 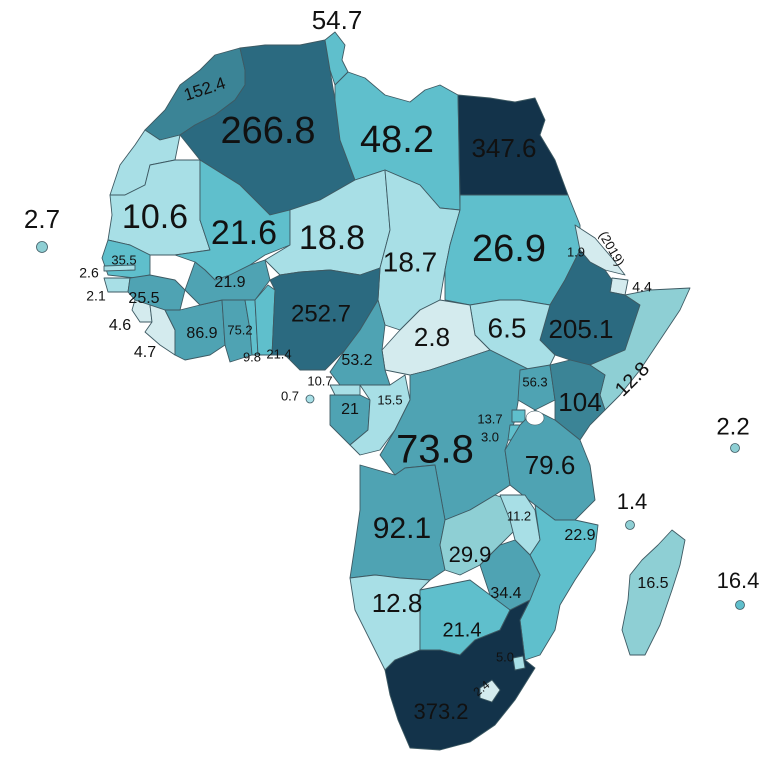 What do you see at coordinates (402, 528) in the screenshot?
I see `label-angola: 92.1` at bounding box center [402, 528].